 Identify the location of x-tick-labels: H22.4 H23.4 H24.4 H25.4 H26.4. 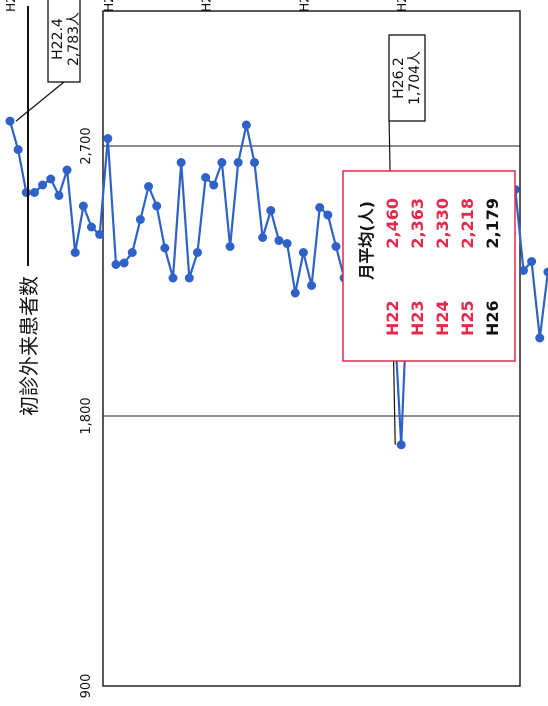
(206, 6).